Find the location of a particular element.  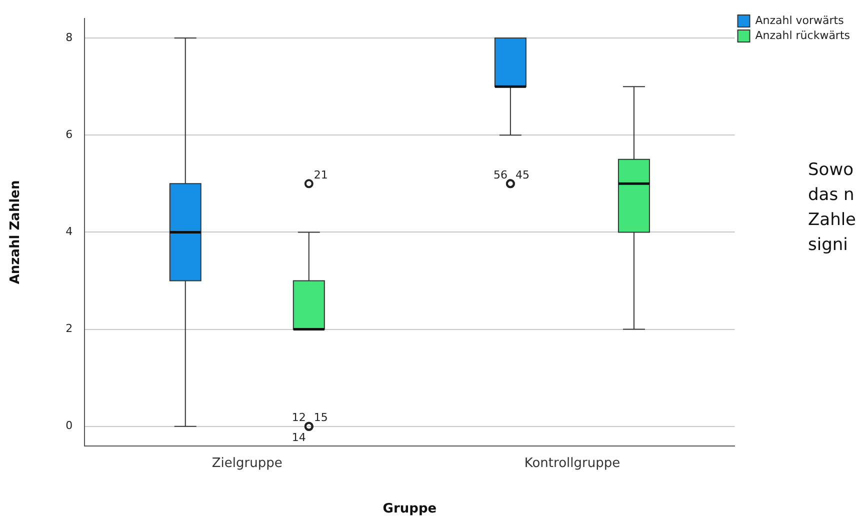

annotation: 45 is located at coordinates (522, 175).